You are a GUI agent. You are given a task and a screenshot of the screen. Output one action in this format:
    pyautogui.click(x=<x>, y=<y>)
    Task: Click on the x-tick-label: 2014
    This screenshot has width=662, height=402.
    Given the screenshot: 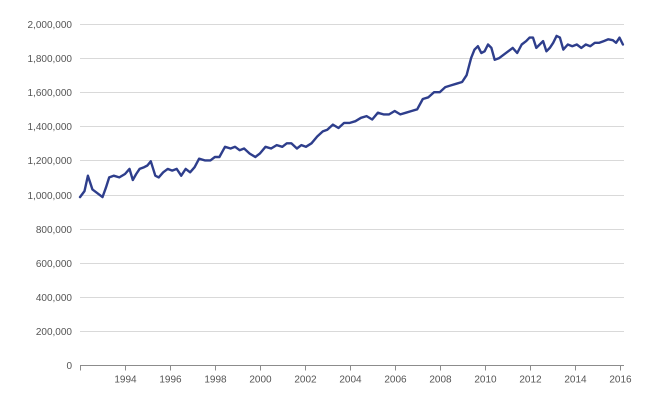 What is the action you would take?
    pyautogui.click(x=575, y=380)
    